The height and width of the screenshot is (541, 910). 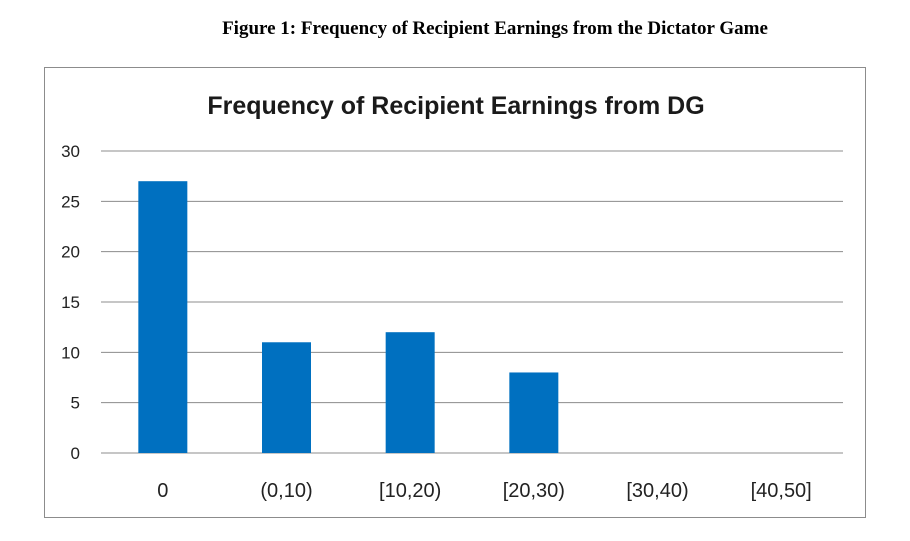 I want to click on x-tick-label: [40,50], so click(x=781, y=491).